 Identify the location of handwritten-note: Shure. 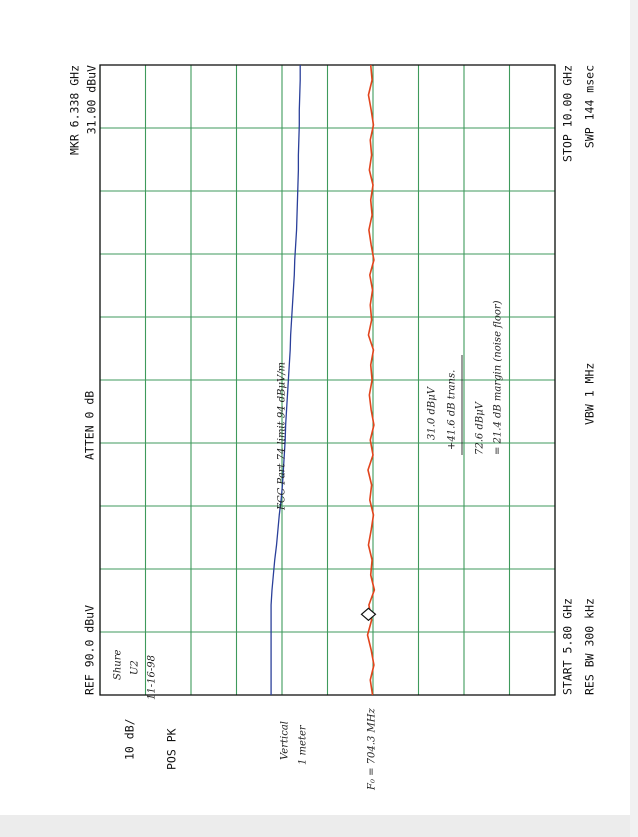
(118, 664).